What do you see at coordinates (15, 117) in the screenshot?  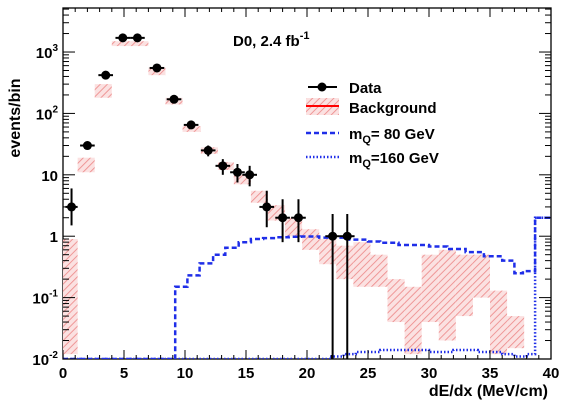 I see `y-axis-title: events/bin` at bounding box center [15, 117].